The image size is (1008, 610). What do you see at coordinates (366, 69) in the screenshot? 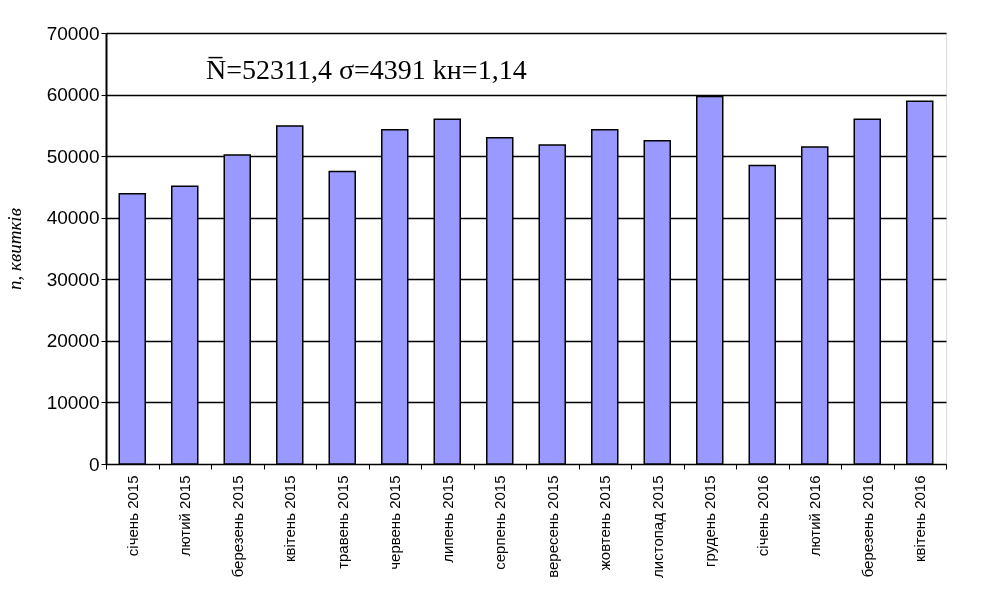
I see `annotation: N̅=52311,4 σ=4391 kн=1,14` at bounding box center [366, 69].